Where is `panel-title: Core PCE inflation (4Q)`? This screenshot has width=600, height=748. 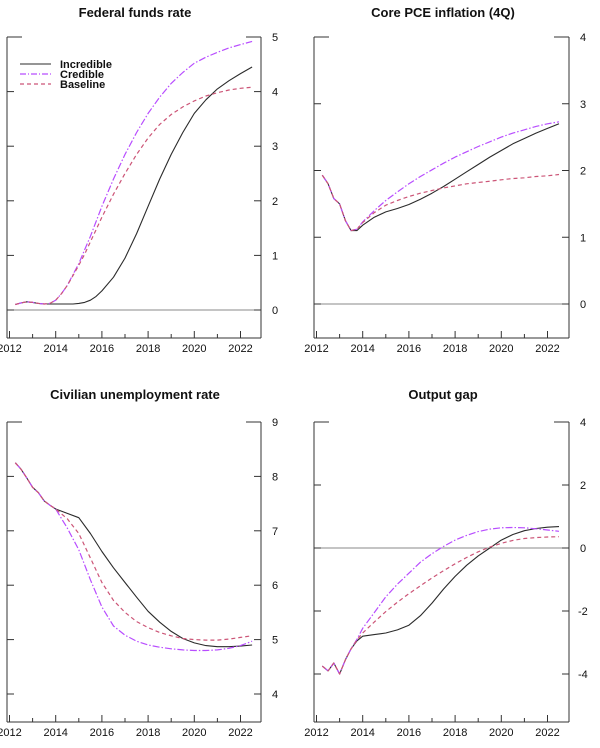
panel-title: Core PCE inflation (4Q) is located at coordinates (443, 12).